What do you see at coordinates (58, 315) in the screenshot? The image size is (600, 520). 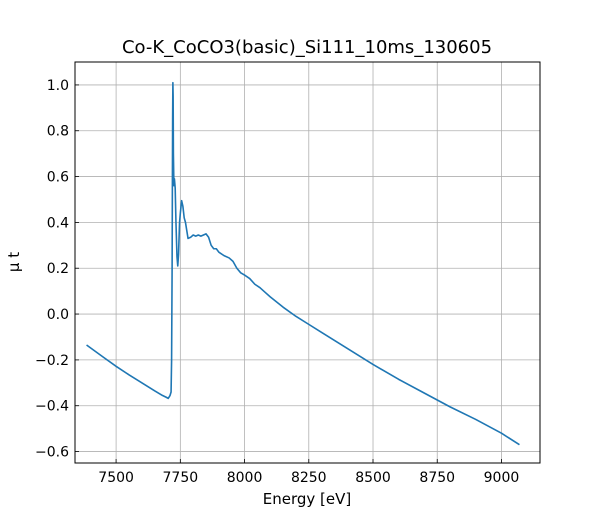 I see `y-tick-label: 0.0` at bounding box center [58, 315].